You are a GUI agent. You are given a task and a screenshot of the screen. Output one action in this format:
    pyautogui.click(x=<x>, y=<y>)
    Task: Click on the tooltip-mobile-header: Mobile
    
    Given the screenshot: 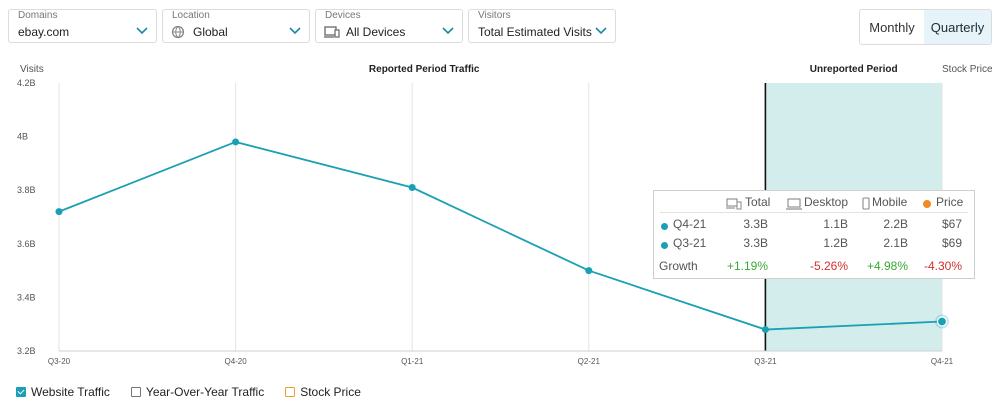 What is the action you would take?
    pyautogui.click(x=890, y=202)
    